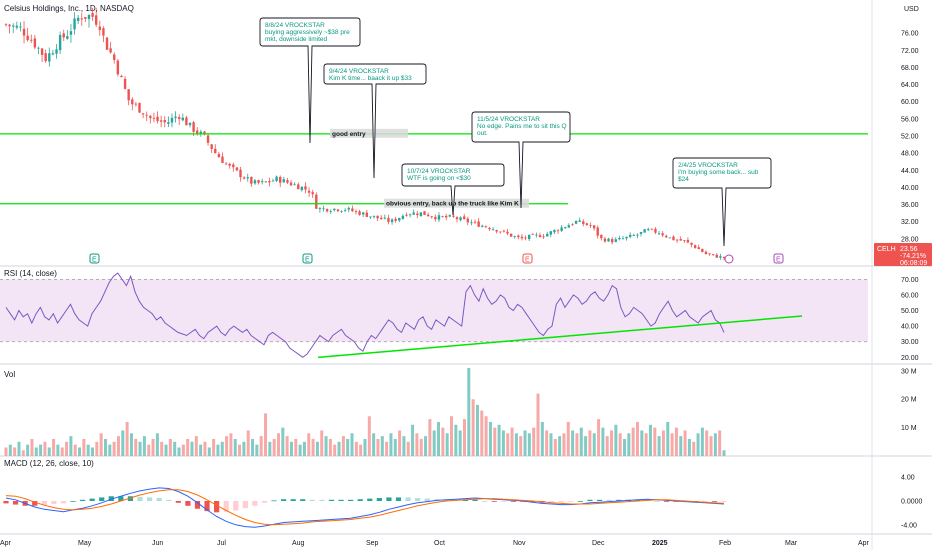 The height and width of the screenshot is (550, 932). I want to click on time-tick-label: Apr, so click(864, 543).